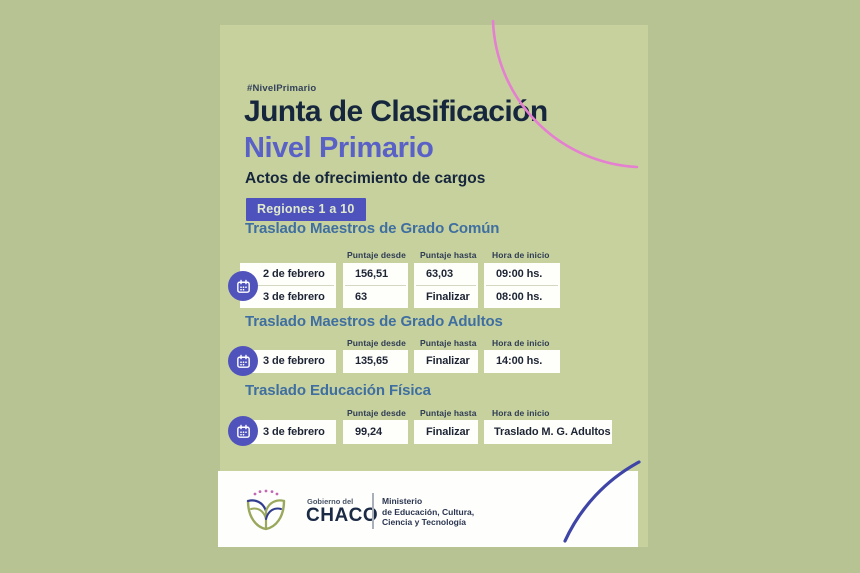  I want to click on section-heading-grado-adultos: Traslado Maestros de Grado Adultos, so click(374, 321).